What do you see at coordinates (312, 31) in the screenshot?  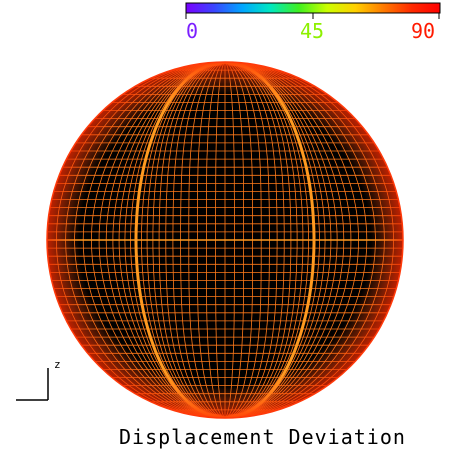 I see `color-scale-mid-label: 45` at bounding box center [312, 31].